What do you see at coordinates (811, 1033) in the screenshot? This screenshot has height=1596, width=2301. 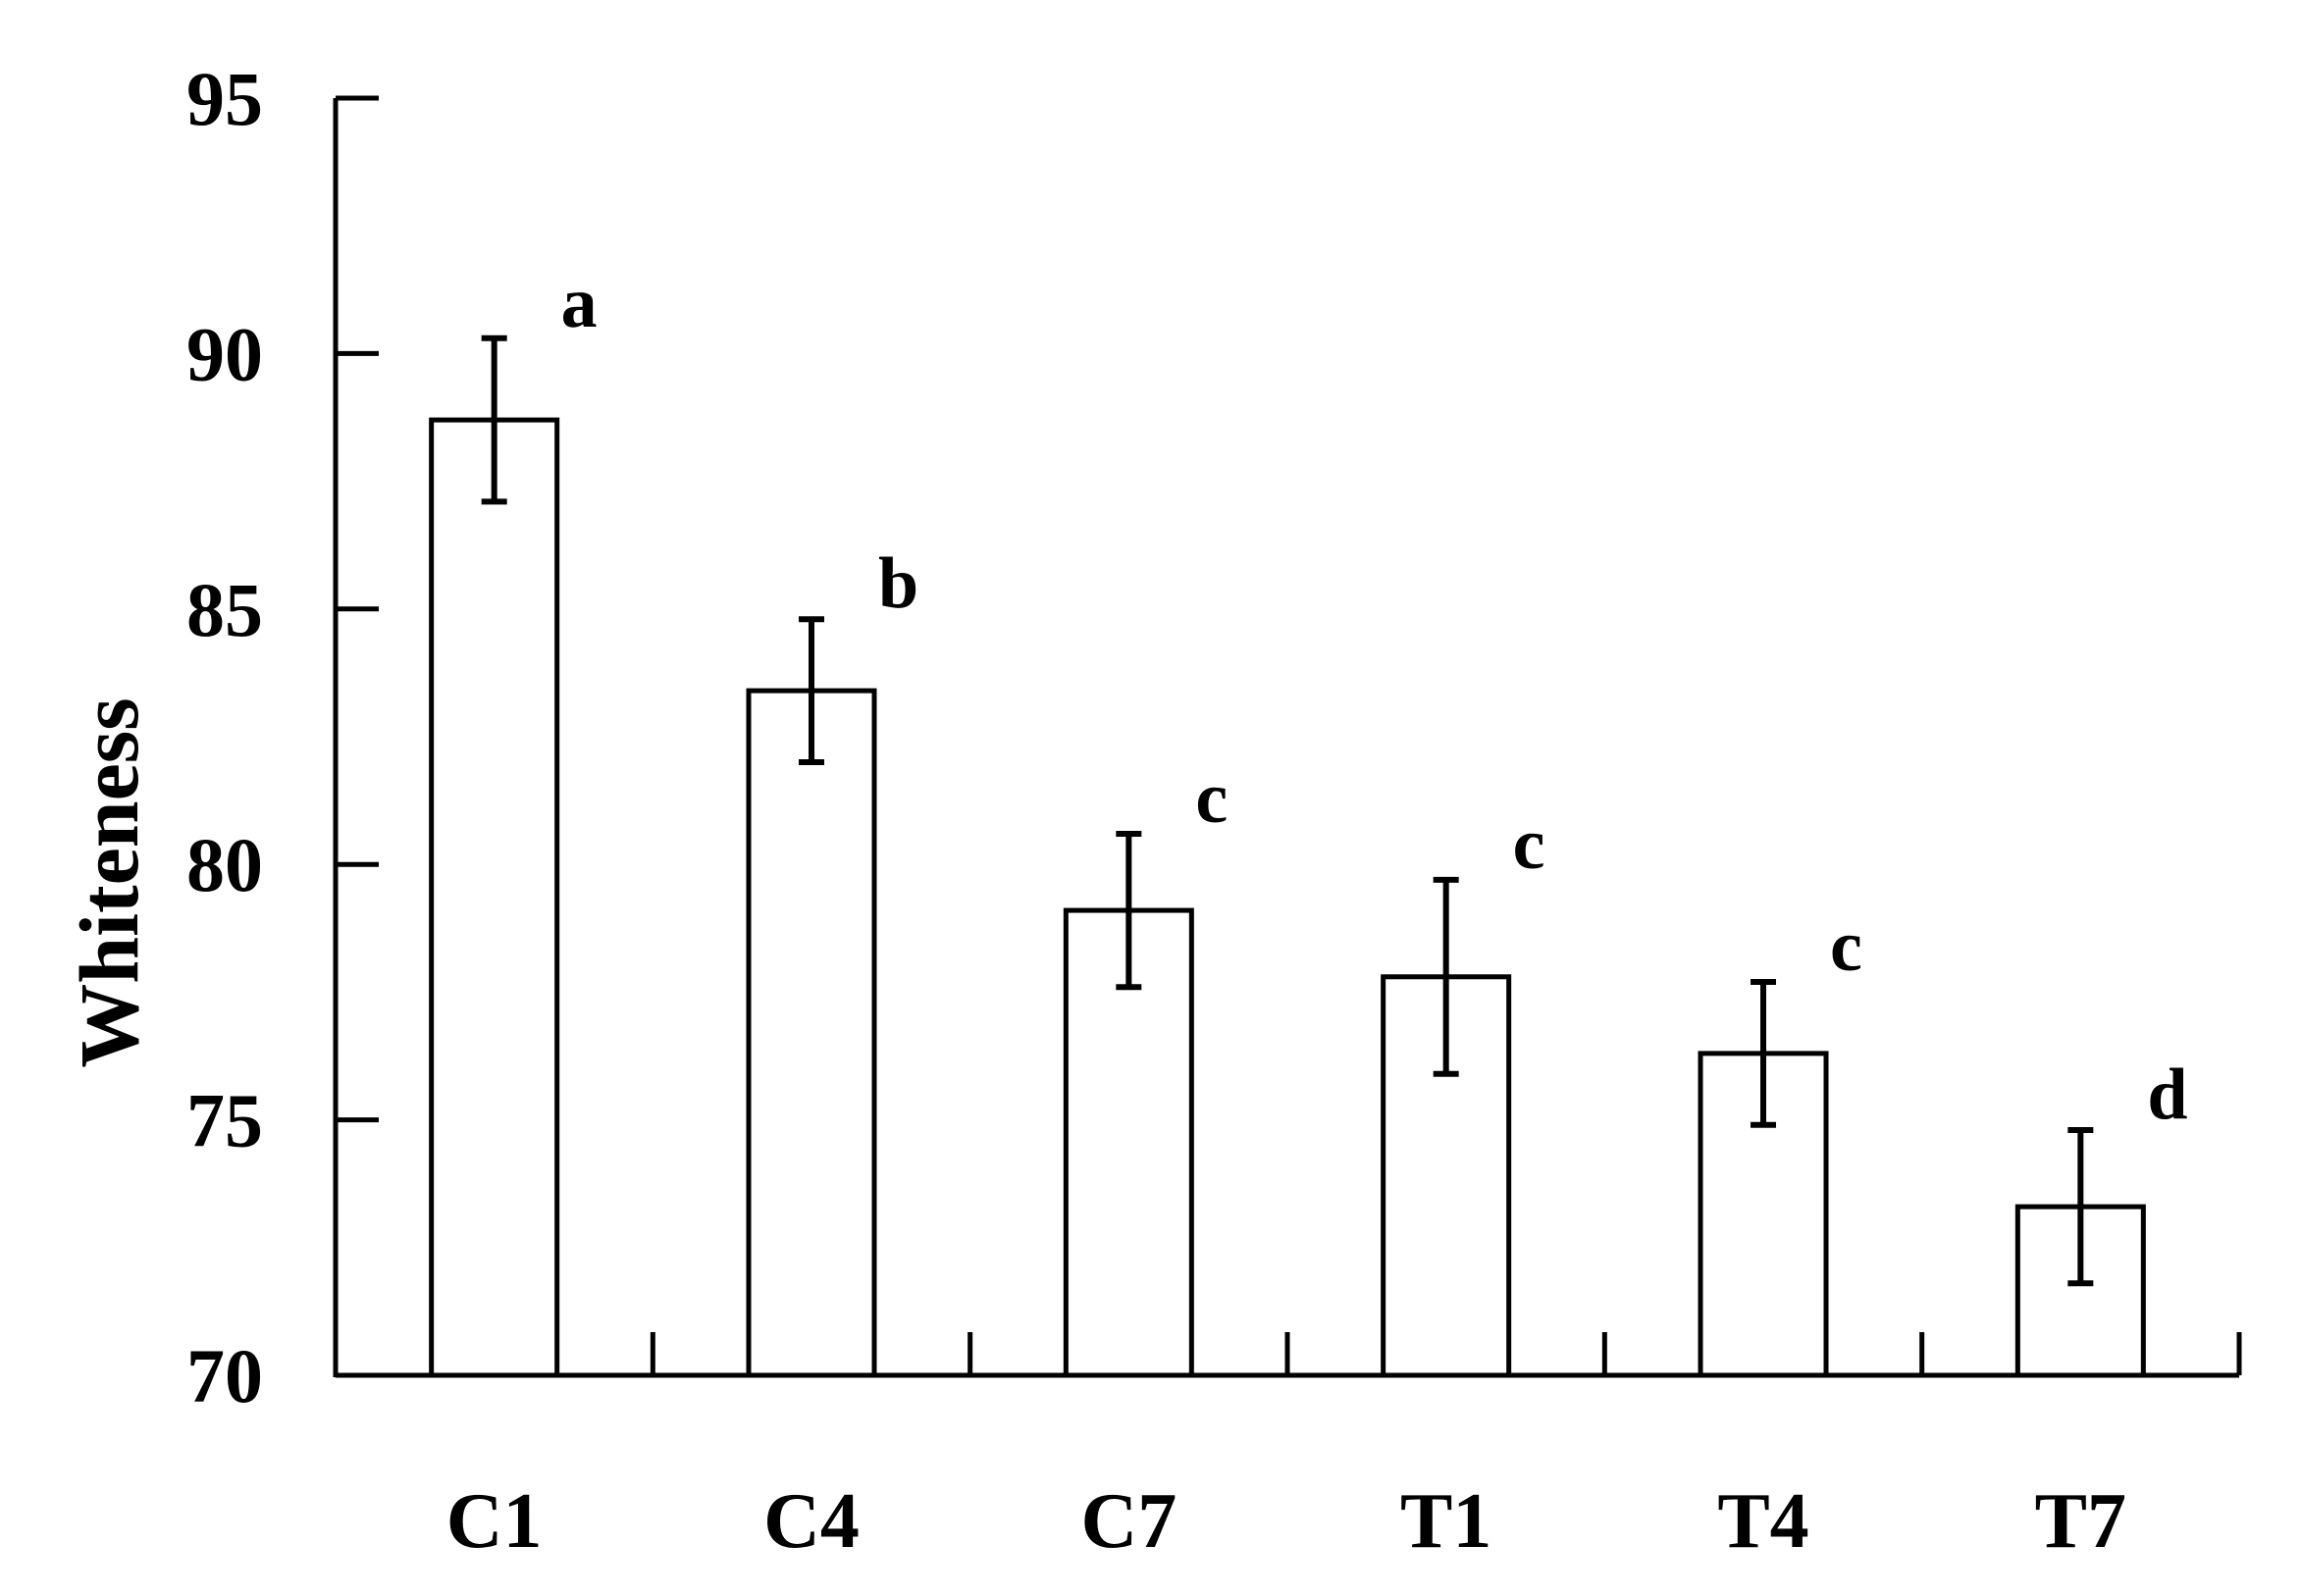 I see `bar-C4` at bounding box center [811, 1033].